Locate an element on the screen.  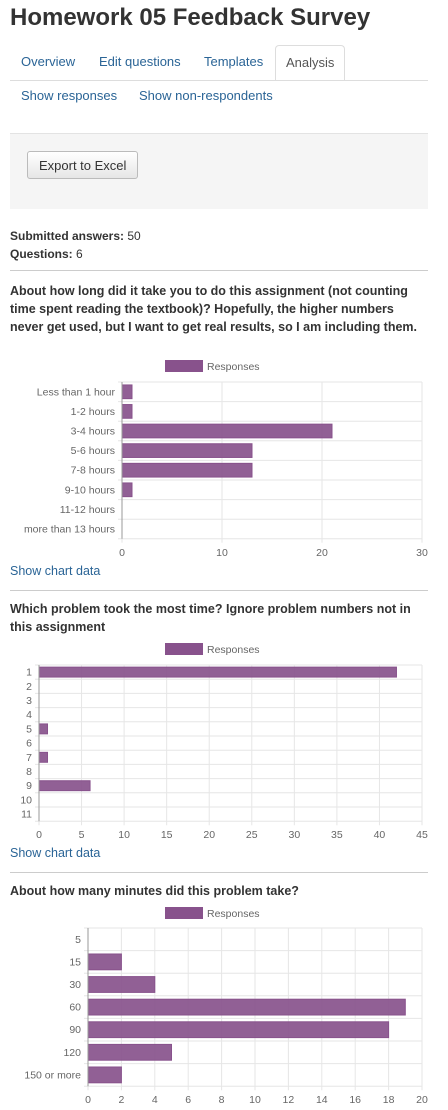
x-tick-label: 14 is located at coordinates (322, 1100).